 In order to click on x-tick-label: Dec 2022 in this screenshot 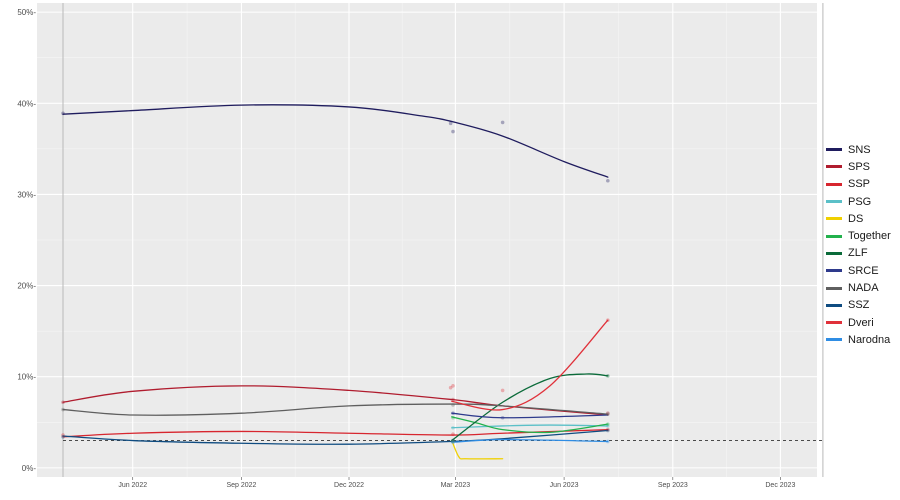, I will do `click(349, 485)`.